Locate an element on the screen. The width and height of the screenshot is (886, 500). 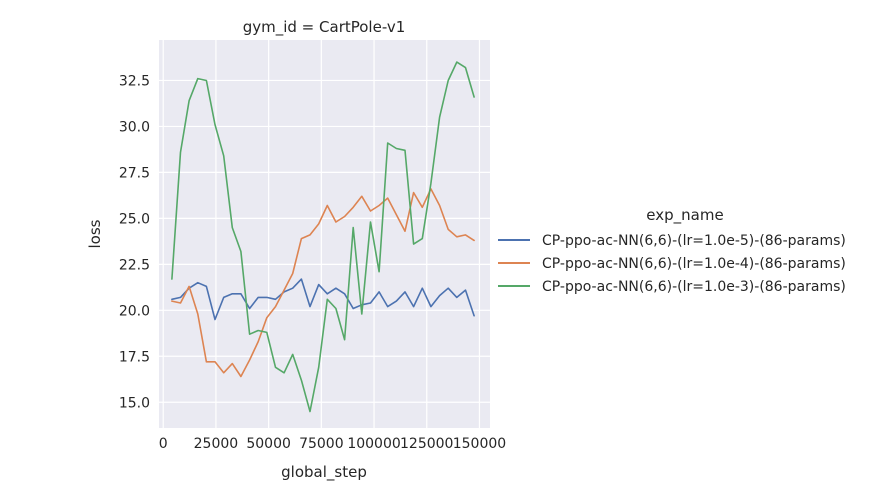
y-tick-label: 27.5 is located at coordinates (134, 173).